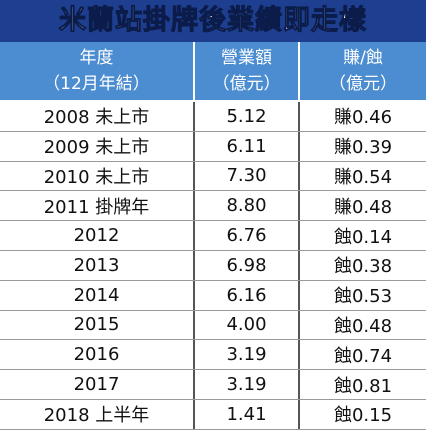  I want to click on table-cell: 2014, so click(97, 295).